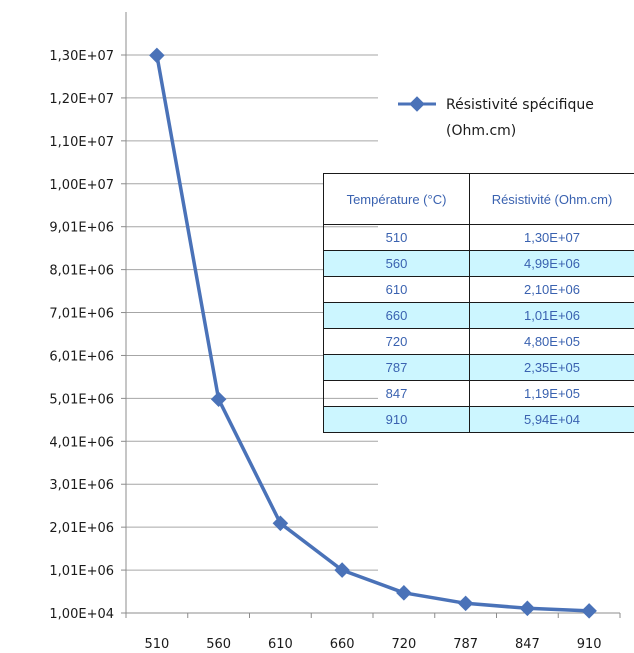  Describe the element at coordinates (372, 644) in the screenshot. I see `x-axis-tick-labels: 510 560 610 660 720 787 847 910` at that location.